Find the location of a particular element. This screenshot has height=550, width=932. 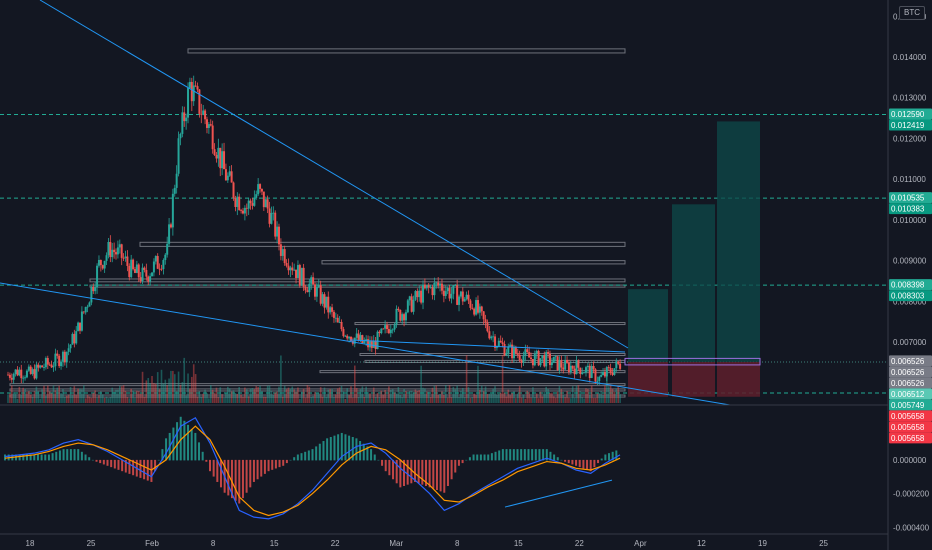

price-tick-label: 0.007000 is located at coordinates (910, 342).